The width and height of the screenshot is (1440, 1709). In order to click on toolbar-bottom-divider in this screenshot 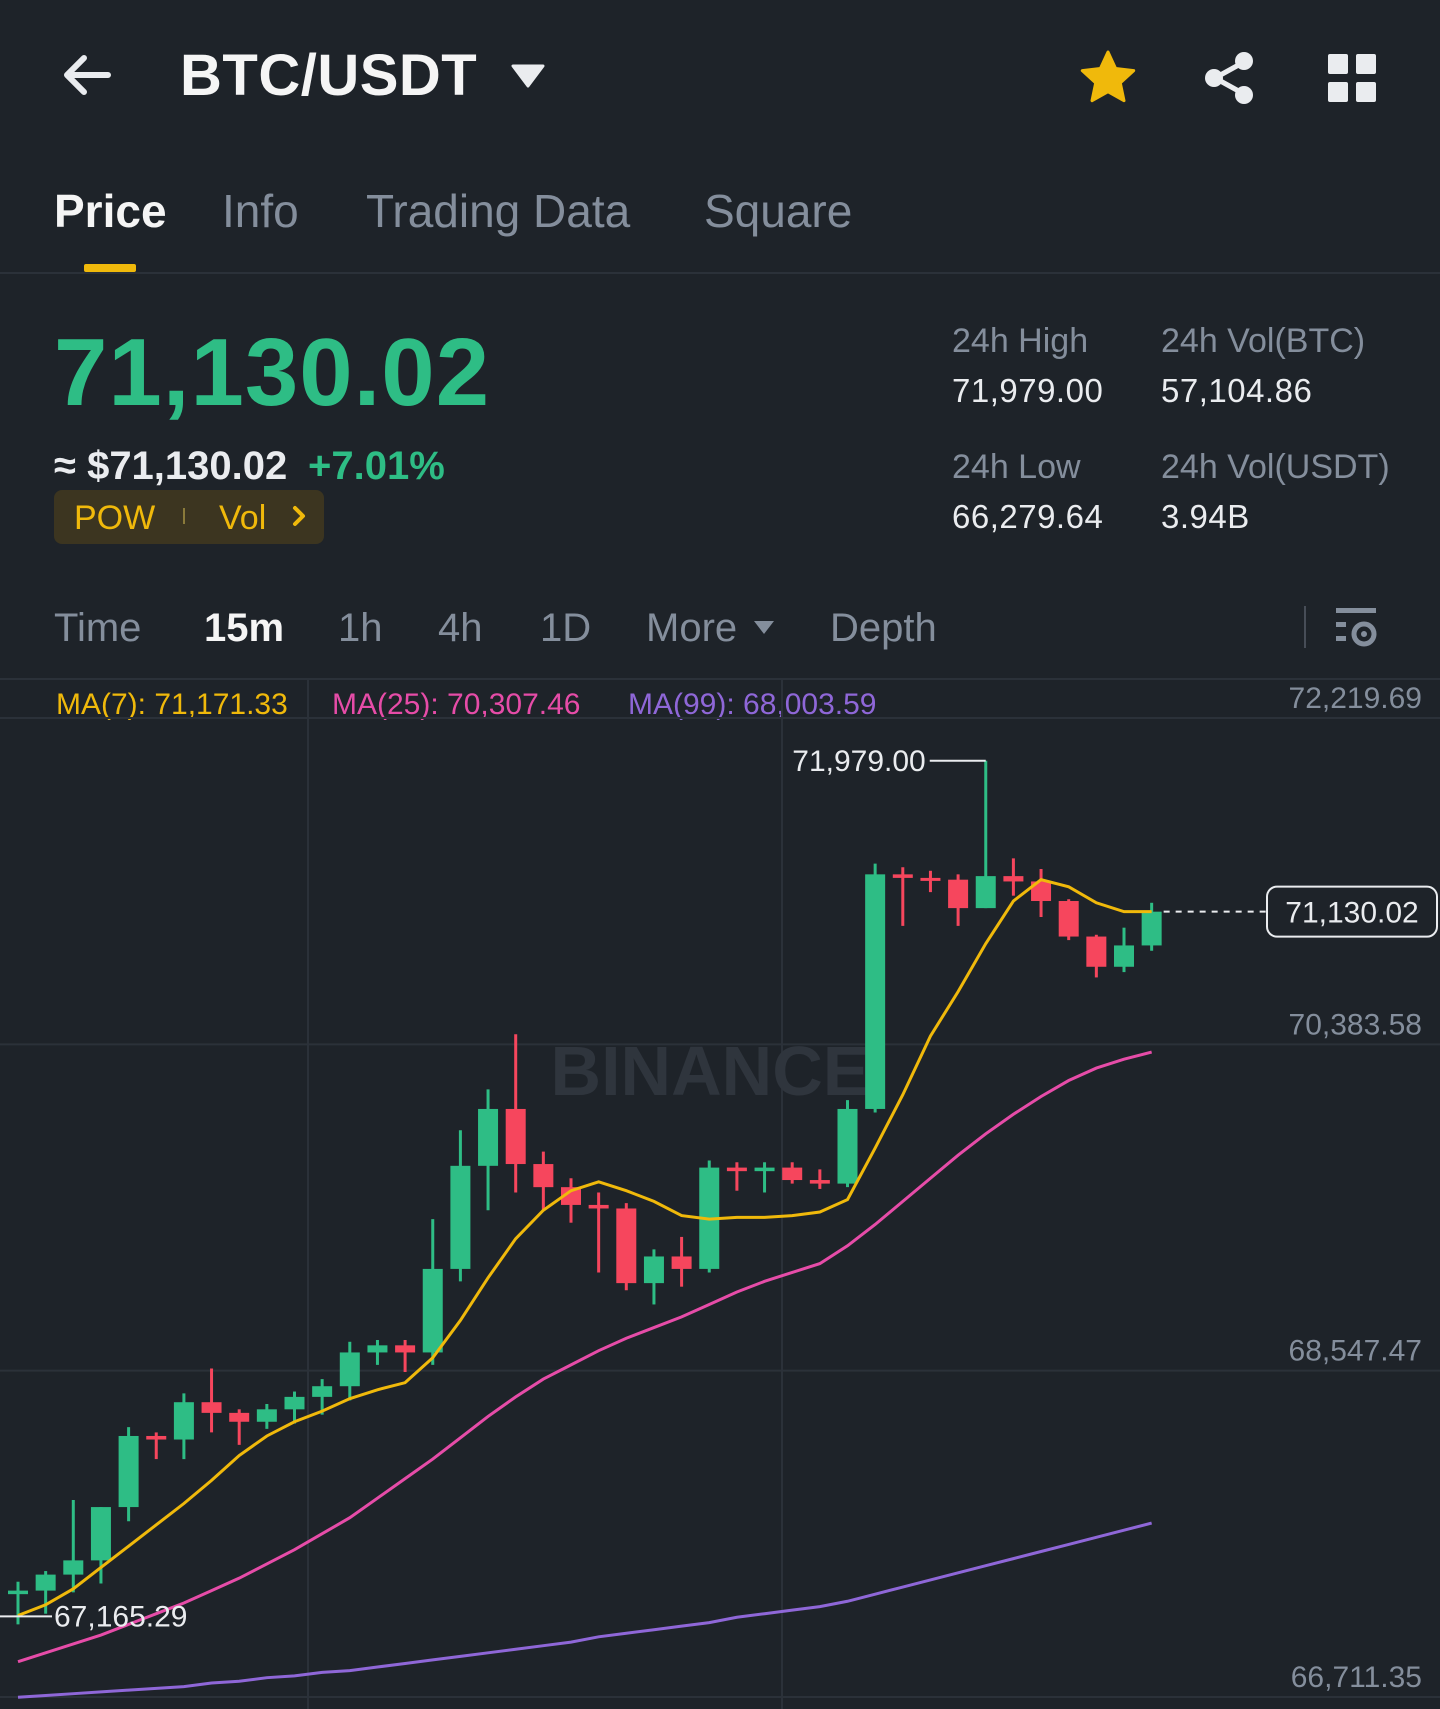, I will do `click(720, 679)`.